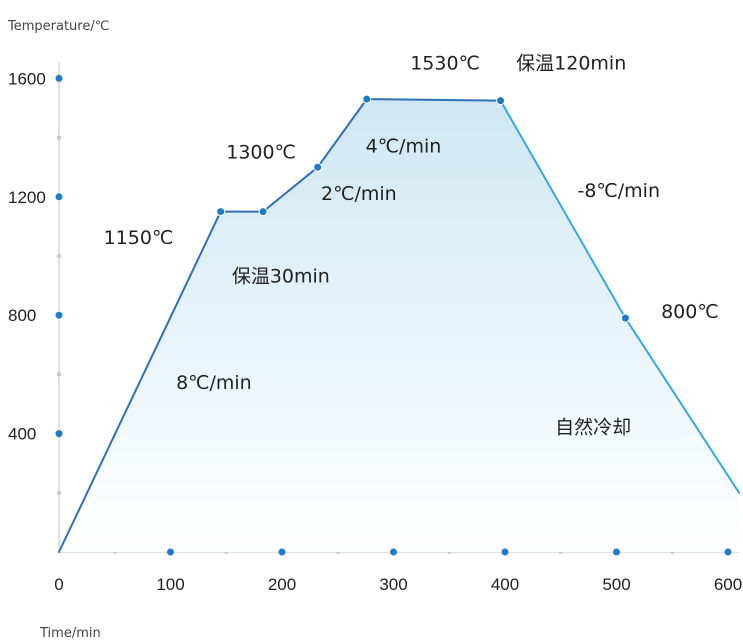 This screenshot has width=743, height=643. What do you see at coordinates (359, 194) in the screenshot?
I see `annotation-rate2: 2℃/min` at bounding box center [359, 194].